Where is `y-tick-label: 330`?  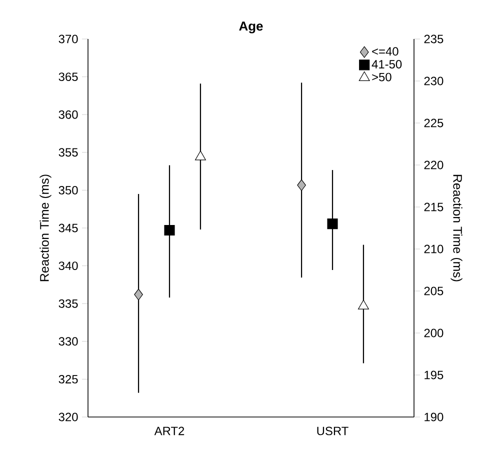 y-tick-label: 330 is located at coordinates (68, 341).